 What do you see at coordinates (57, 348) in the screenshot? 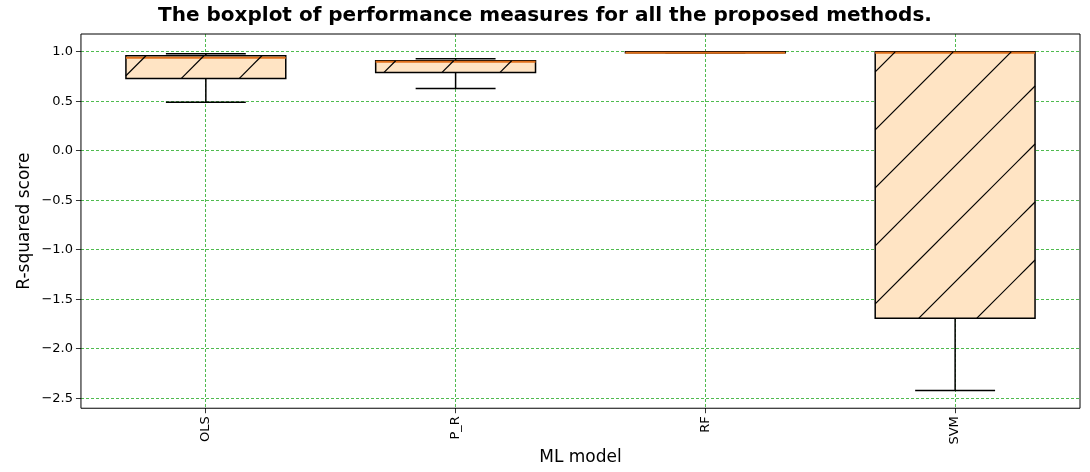
I see `y-tick-label: −2.0` at bounding box center [57, 348].